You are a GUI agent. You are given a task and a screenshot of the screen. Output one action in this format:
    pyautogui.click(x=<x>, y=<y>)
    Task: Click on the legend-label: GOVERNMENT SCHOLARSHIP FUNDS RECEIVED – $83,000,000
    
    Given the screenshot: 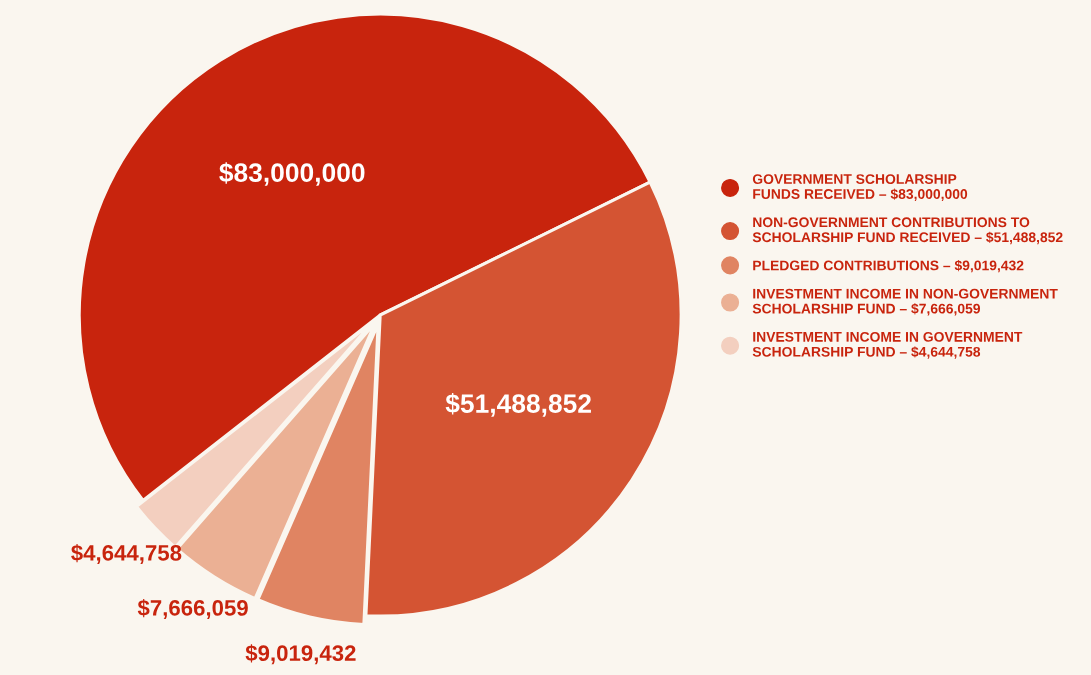 What is the action you would take?
    pyautogui.click(x=860, y=187)
    